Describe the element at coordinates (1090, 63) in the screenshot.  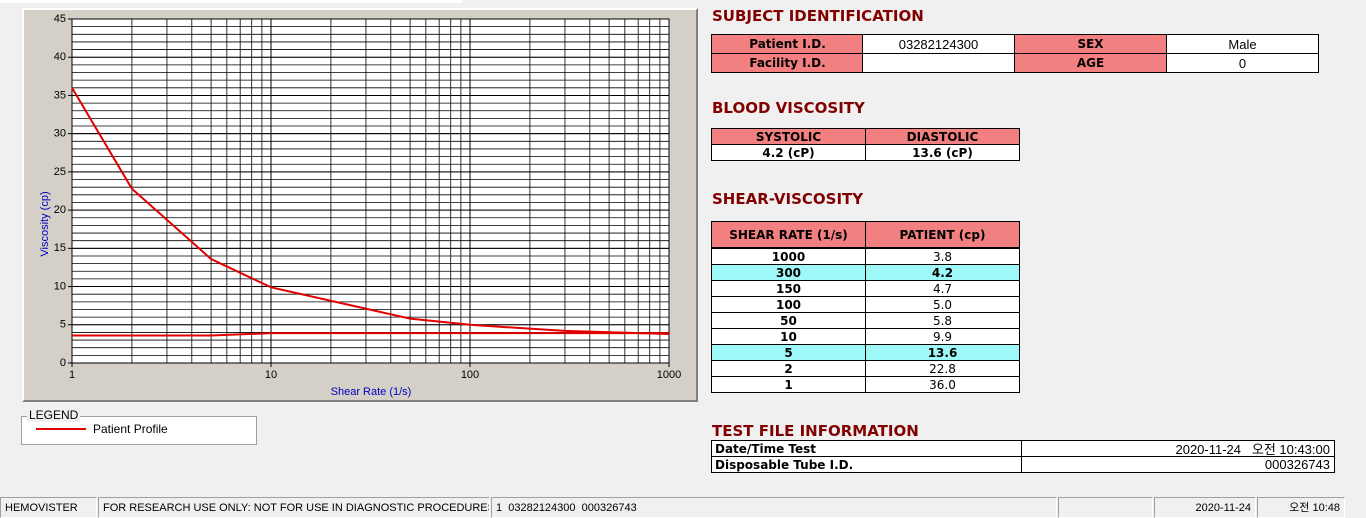
I see `field-label: AGE` at that location.